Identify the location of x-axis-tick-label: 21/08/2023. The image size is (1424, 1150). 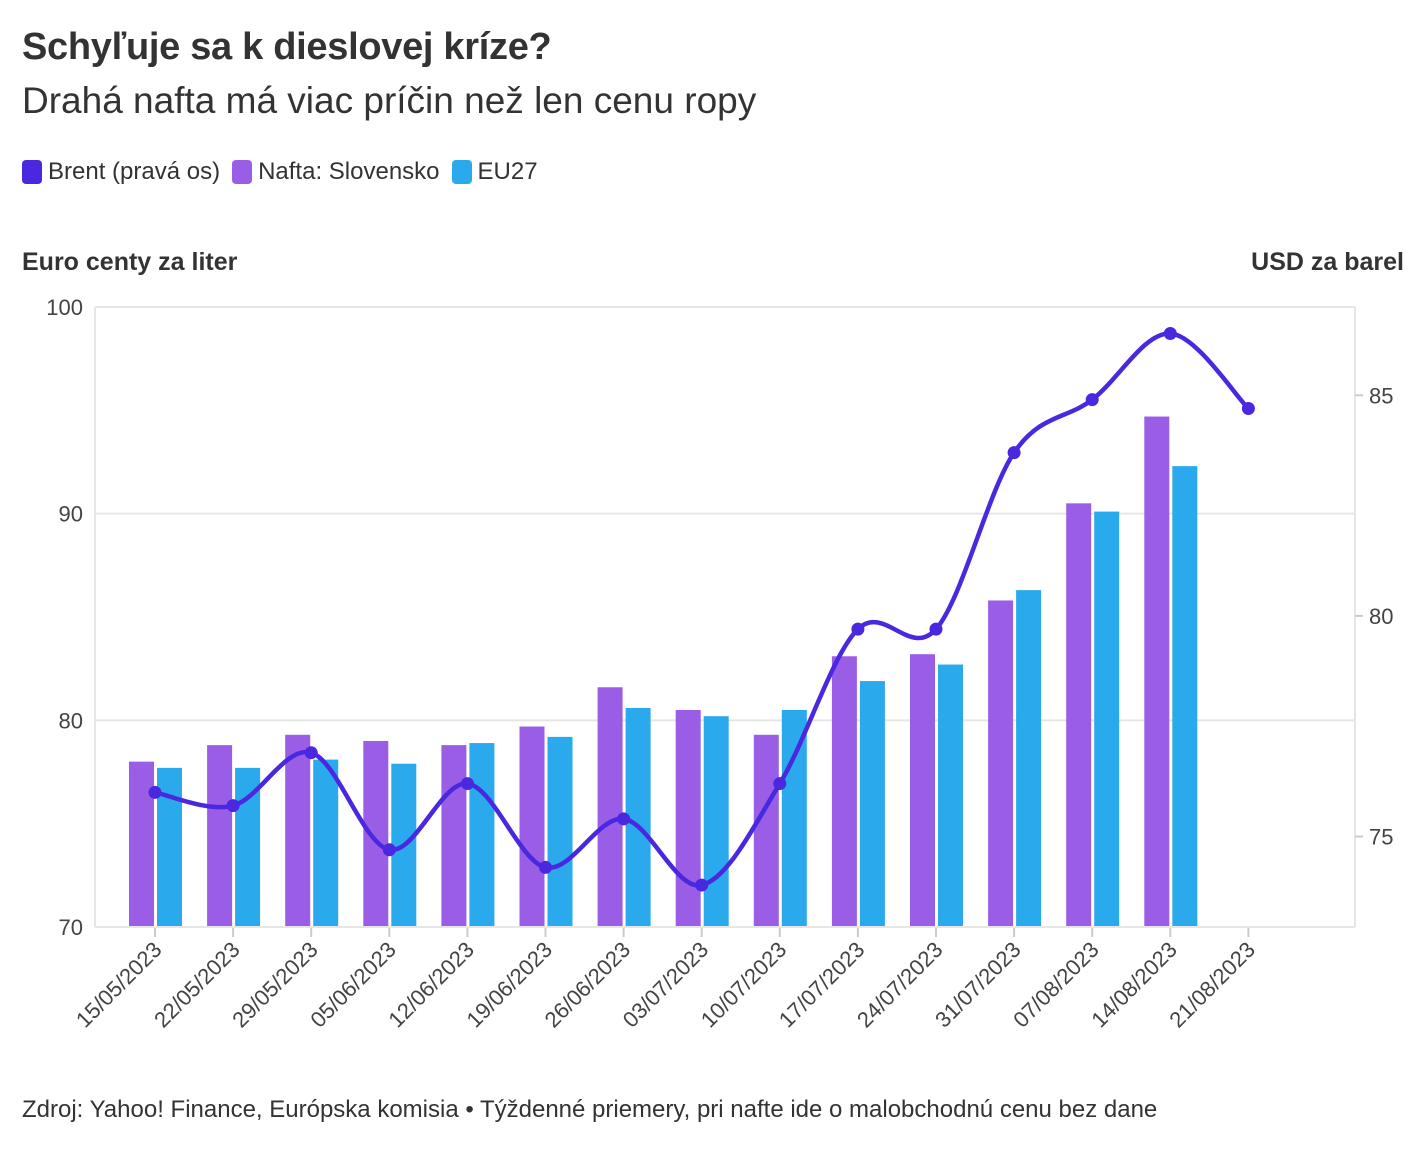
(1212, 985).